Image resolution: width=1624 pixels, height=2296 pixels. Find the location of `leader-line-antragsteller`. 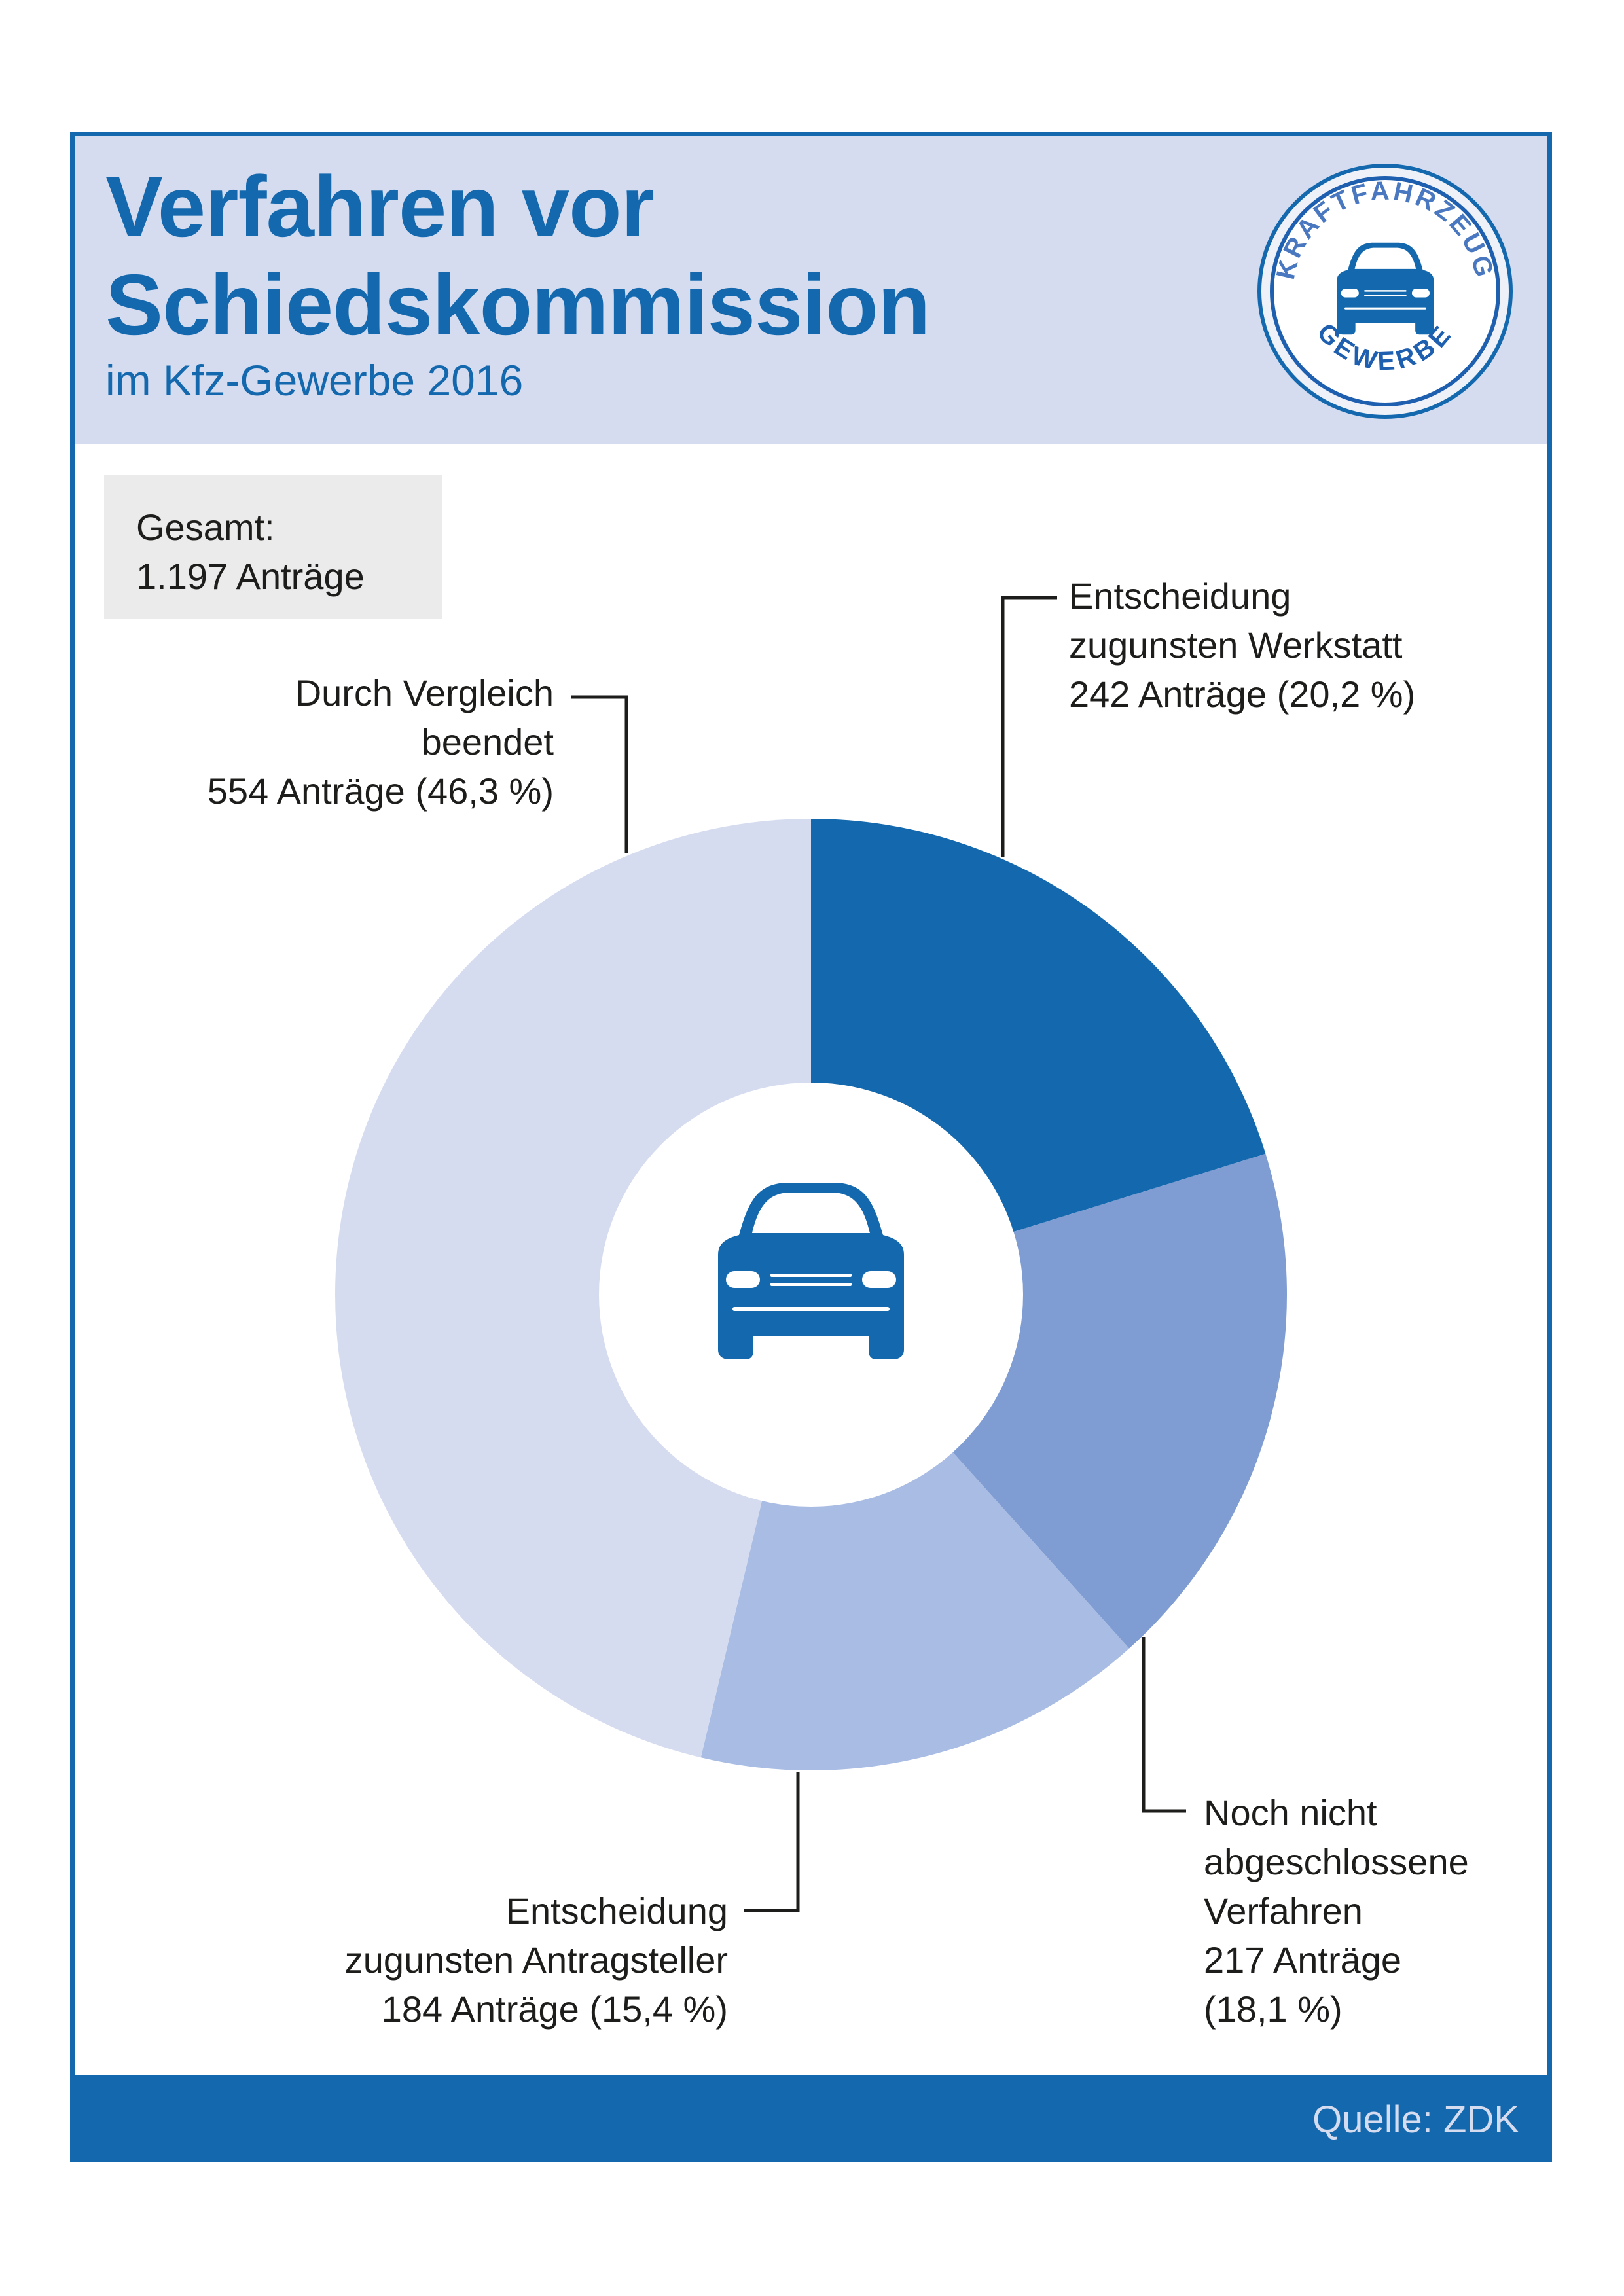

leader-line-antragsteller is located at coordinates (772, 1842).